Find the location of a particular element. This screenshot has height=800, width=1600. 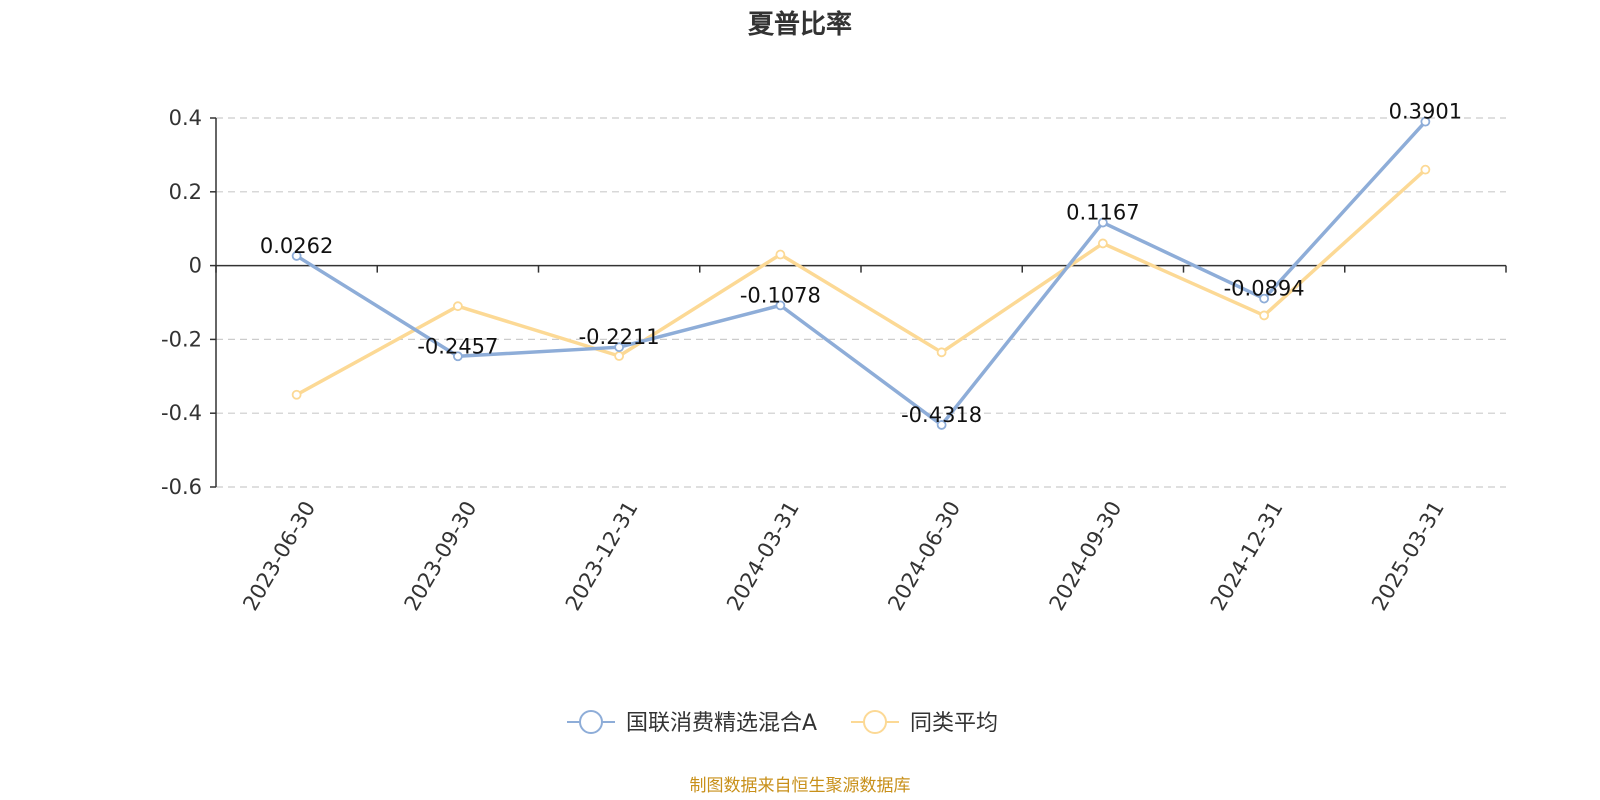

data-label: -0.2457 is located at coordinates (457, 346).